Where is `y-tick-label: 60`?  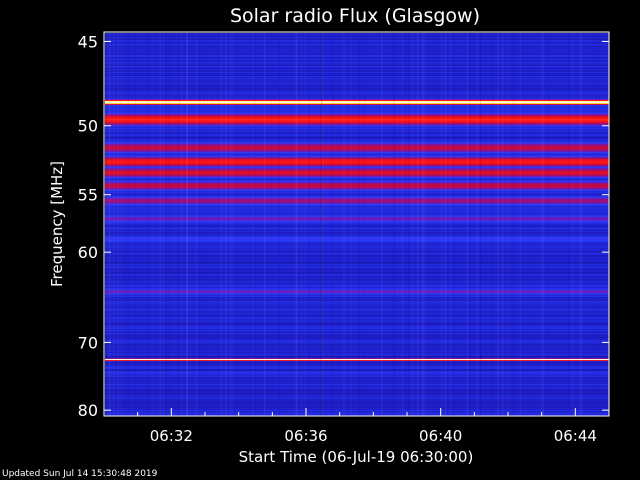
y-tick-label: 60 is located at coordinates (88, 252).